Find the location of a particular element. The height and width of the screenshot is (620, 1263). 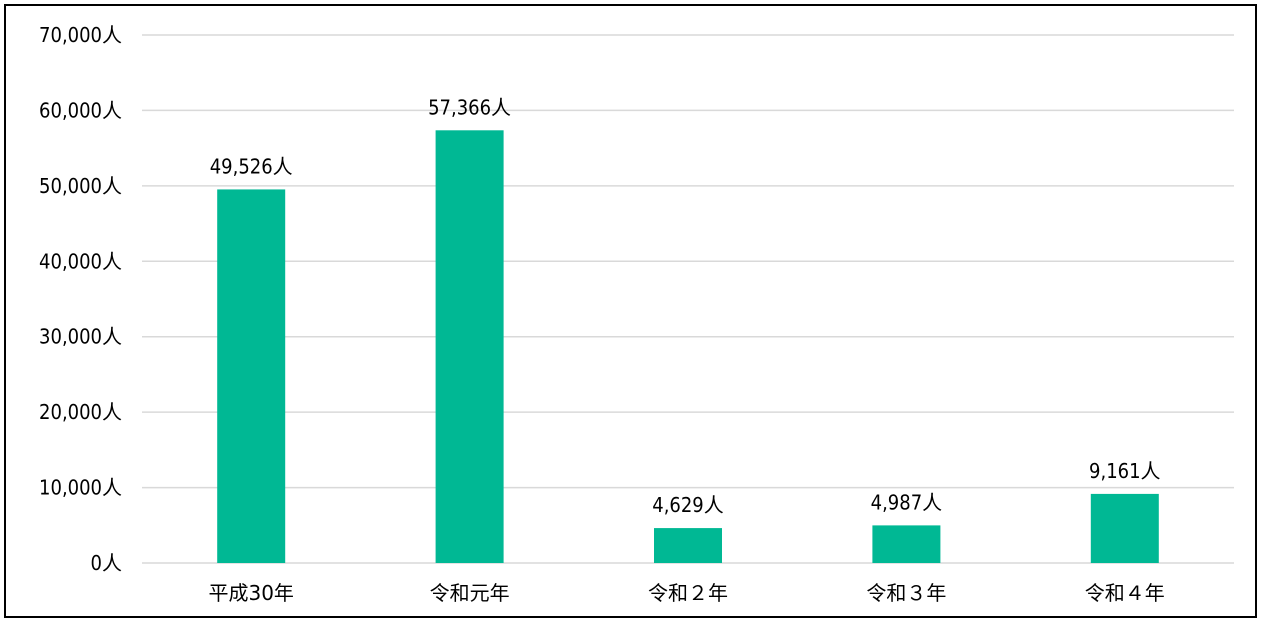

x-tick-label: 令和２年 is located at coordinates (688, 593).